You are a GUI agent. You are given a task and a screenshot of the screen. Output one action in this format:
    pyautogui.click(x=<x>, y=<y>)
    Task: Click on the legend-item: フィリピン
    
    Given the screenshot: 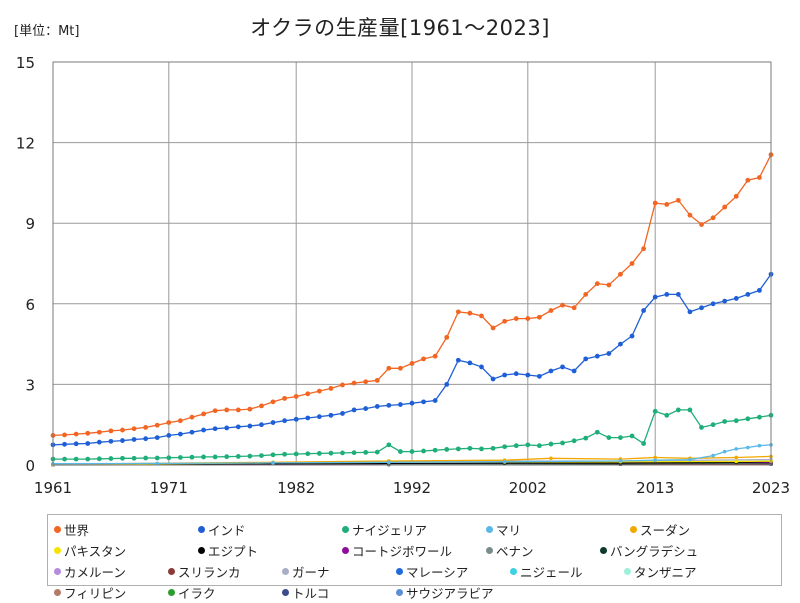 What is the action you would take?
    pyautogui.click(x=111, y=592)
    